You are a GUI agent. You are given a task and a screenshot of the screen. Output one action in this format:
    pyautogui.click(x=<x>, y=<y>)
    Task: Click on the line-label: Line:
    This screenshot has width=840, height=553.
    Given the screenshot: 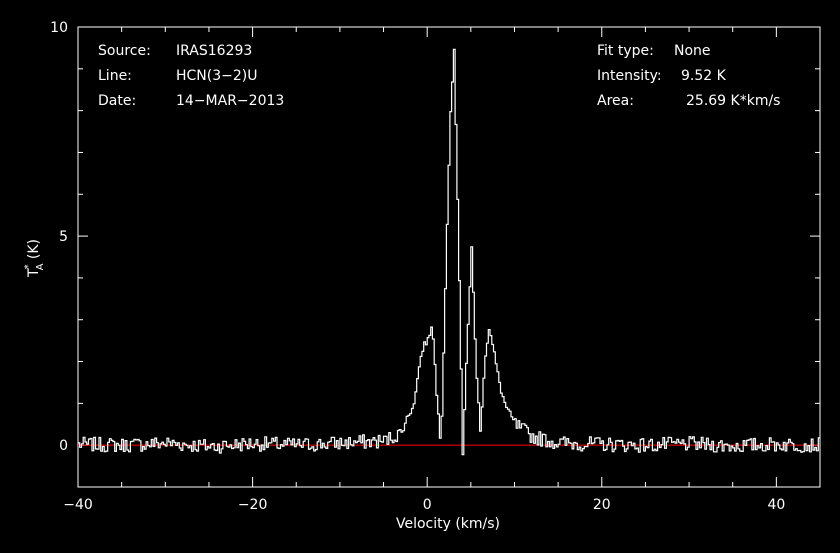 What is the action you would take?
    pyautogui.click(x=115, y=76)
    